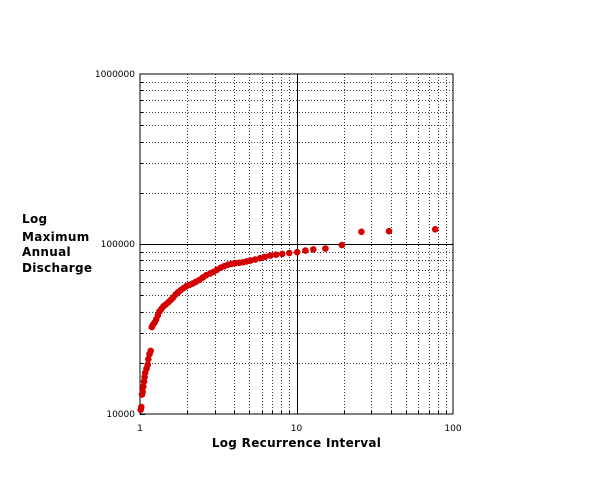  I want to click on y-tick-label: 10000, so click(120, 415).